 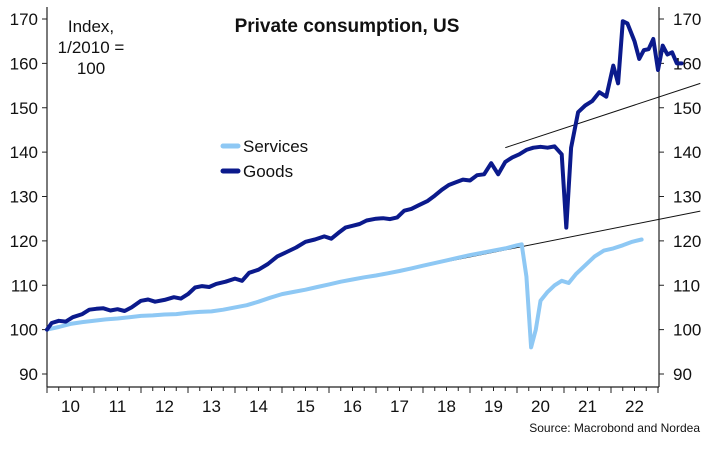 What do you see at coordinates (687, 197) in the screenshot?
I see `y-tick-label-right: 130` at bounding box center [687, 197].